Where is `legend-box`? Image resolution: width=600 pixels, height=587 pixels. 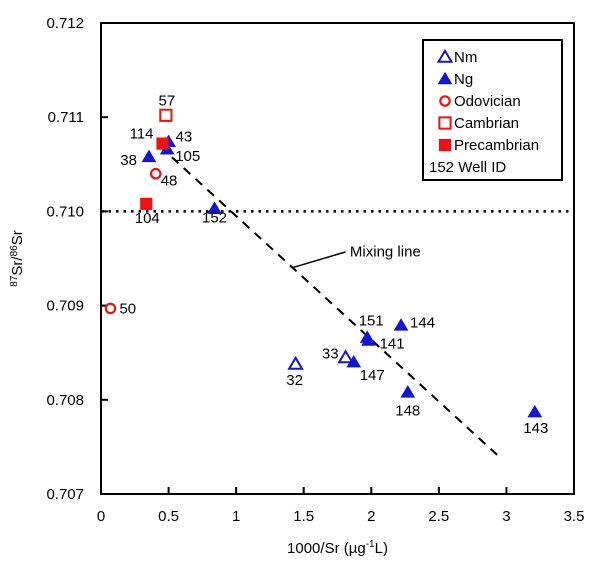
legend-box is located at coordinates (492, 110).